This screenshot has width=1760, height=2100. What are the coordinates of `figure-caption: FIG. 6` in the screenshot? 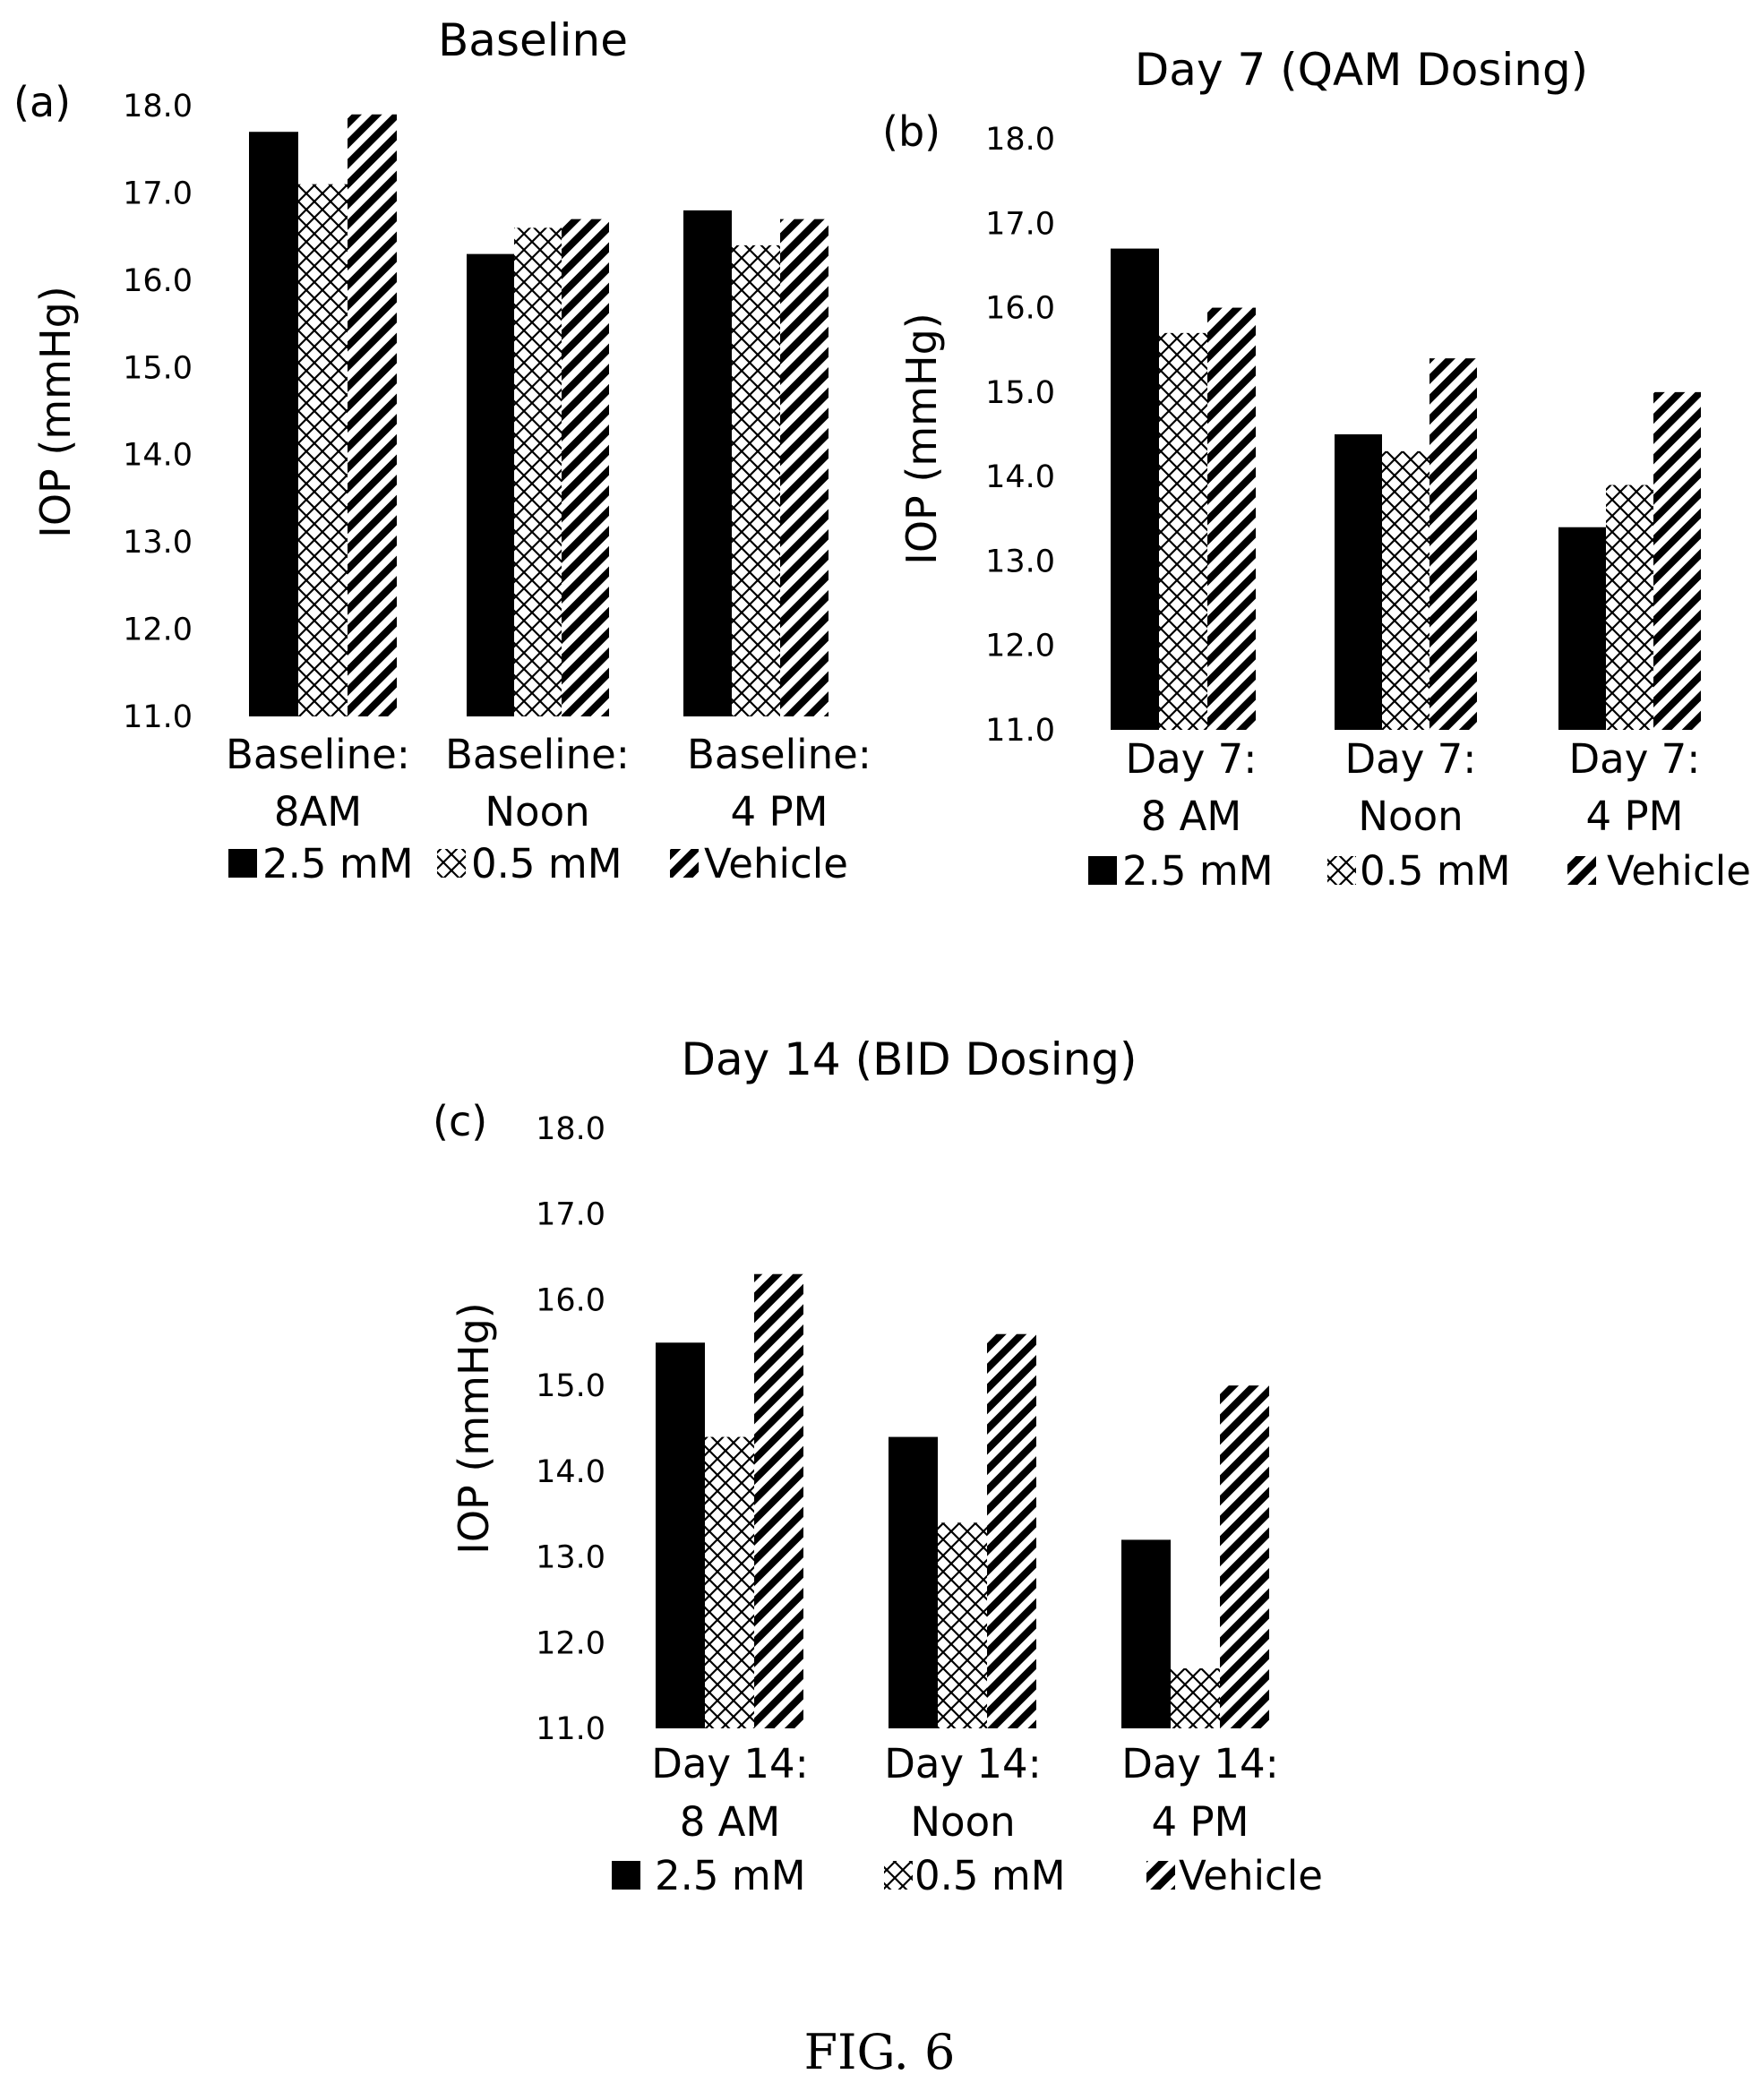 It's located at (880, 2052).